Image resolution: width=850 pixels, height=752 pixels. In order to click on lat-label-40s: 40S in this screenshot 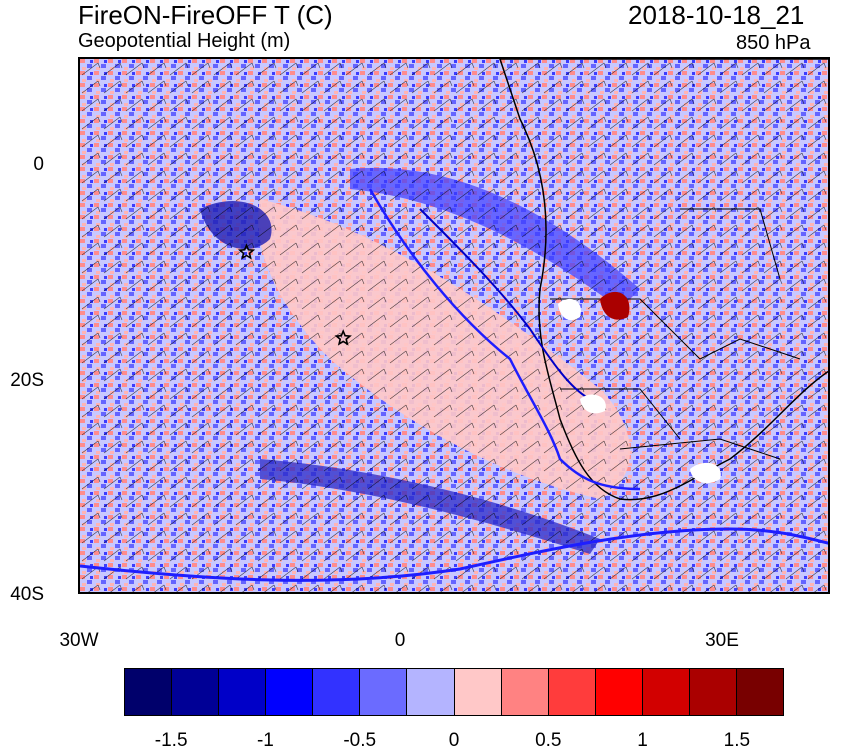, I will do `click(27, 594)`.